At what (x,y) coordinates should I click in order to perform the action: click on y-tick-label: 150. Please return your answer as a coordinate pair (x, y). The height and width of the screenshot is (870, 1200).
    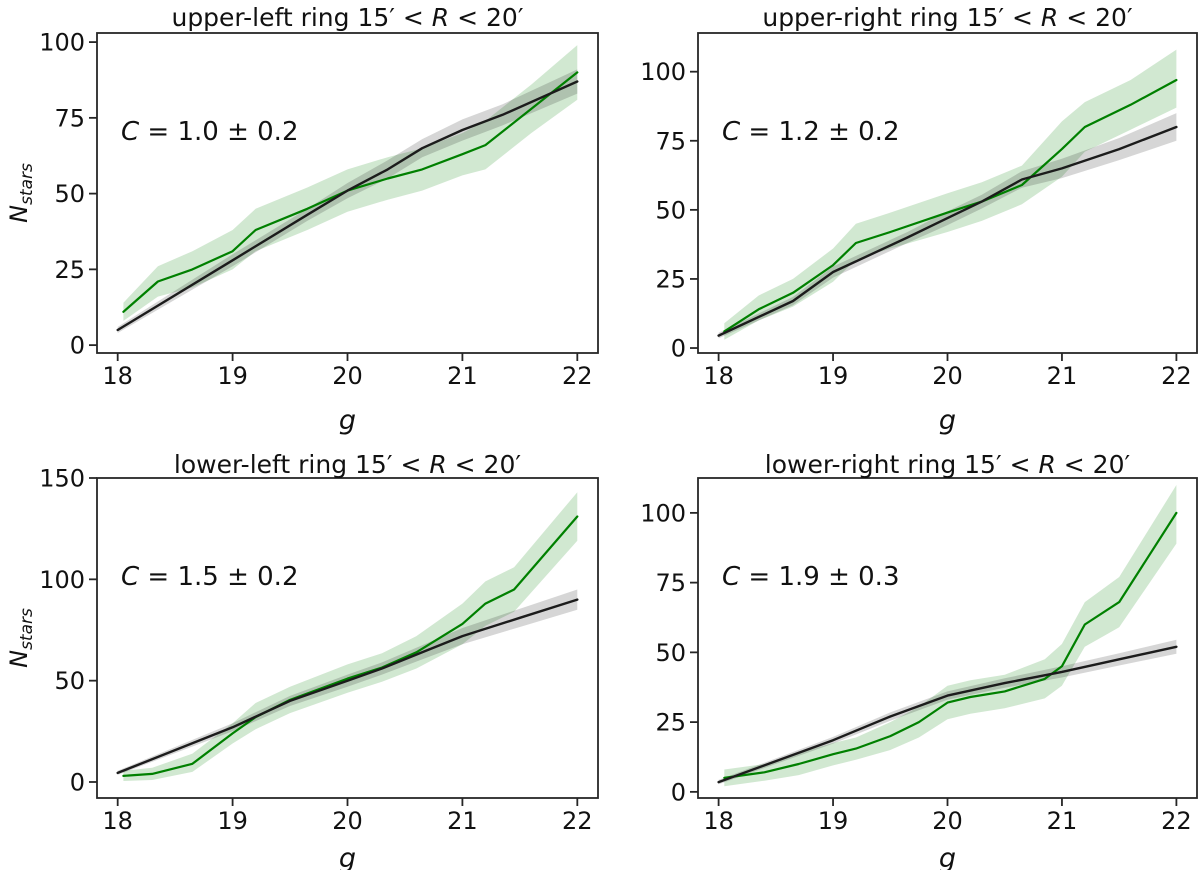
    Looking at the image, I should click on (62, 479).